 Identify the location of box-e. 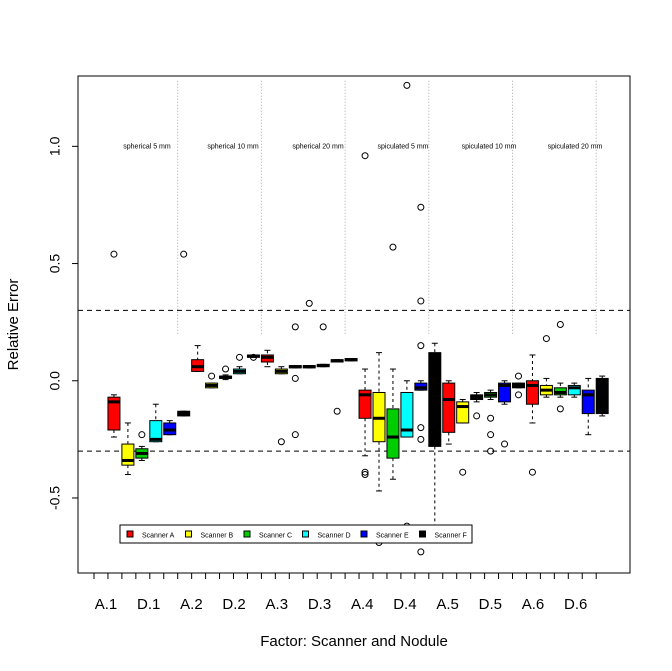
(505, 392).